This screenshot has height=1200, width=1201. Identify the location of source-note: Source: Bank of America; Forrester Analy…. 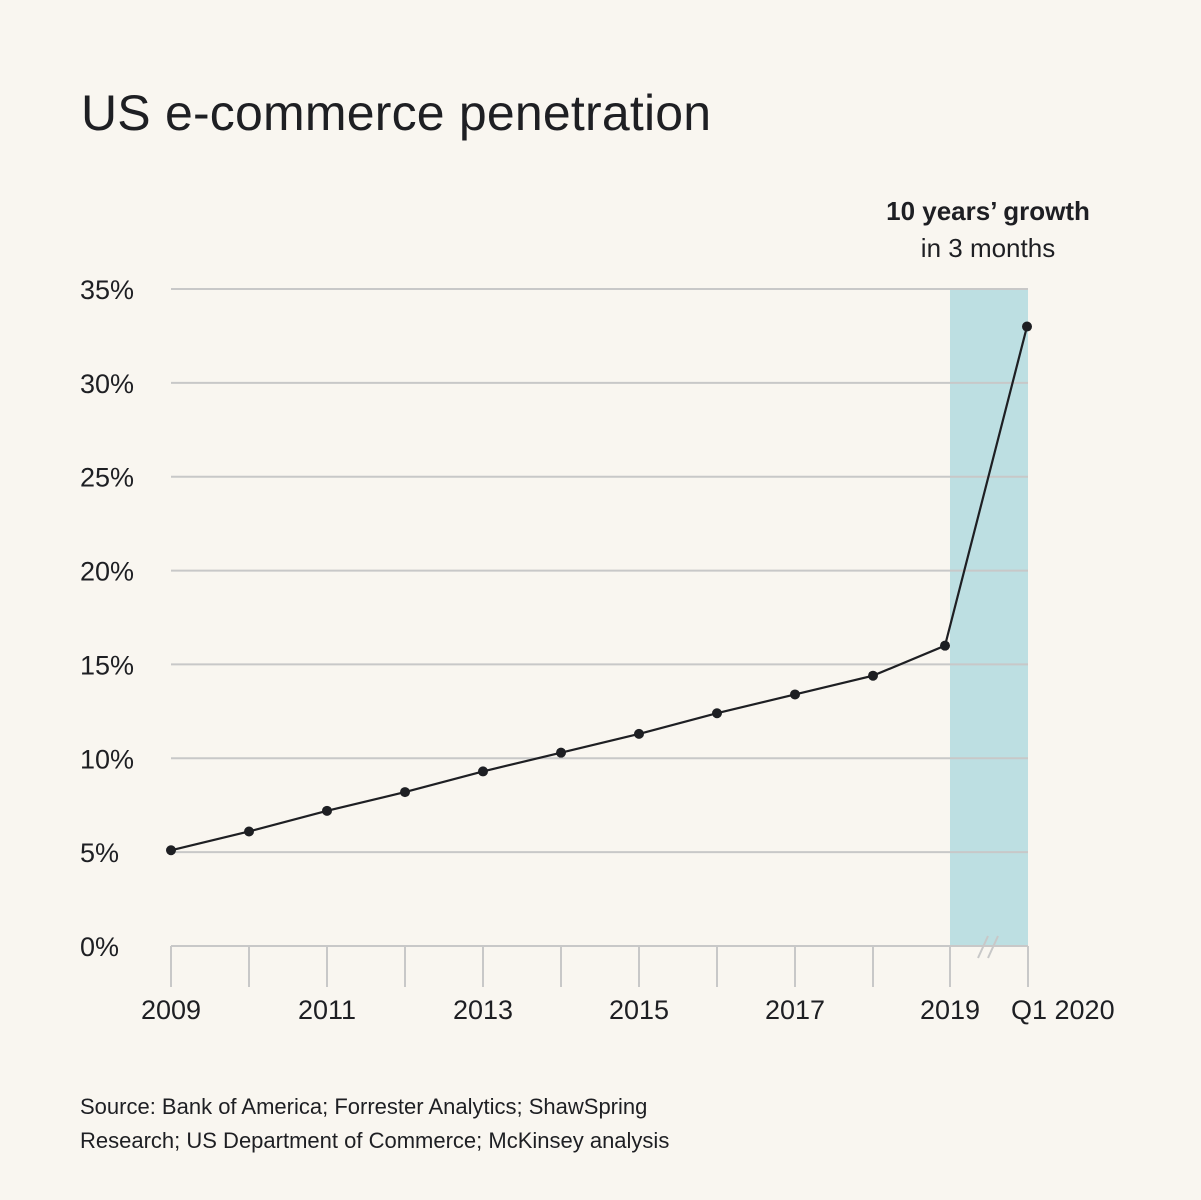
(374, 1124).